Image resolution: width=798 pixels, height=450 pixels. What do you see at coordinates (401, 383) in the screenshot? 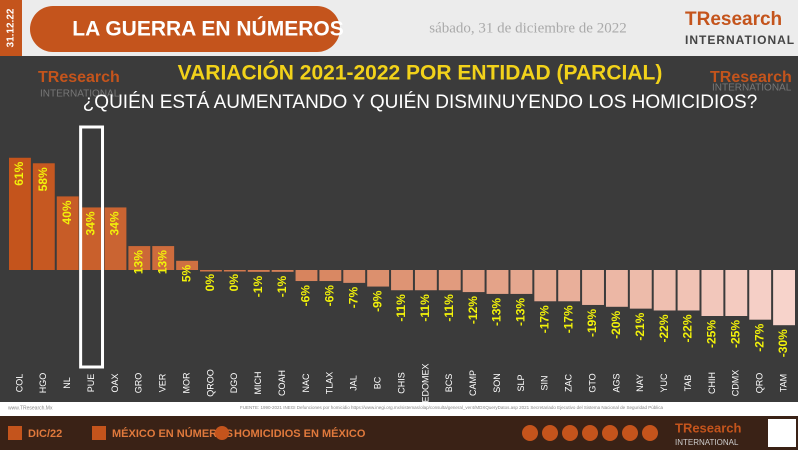
I see `x-tick-label: CHIS` at bounding box center [401, 383].